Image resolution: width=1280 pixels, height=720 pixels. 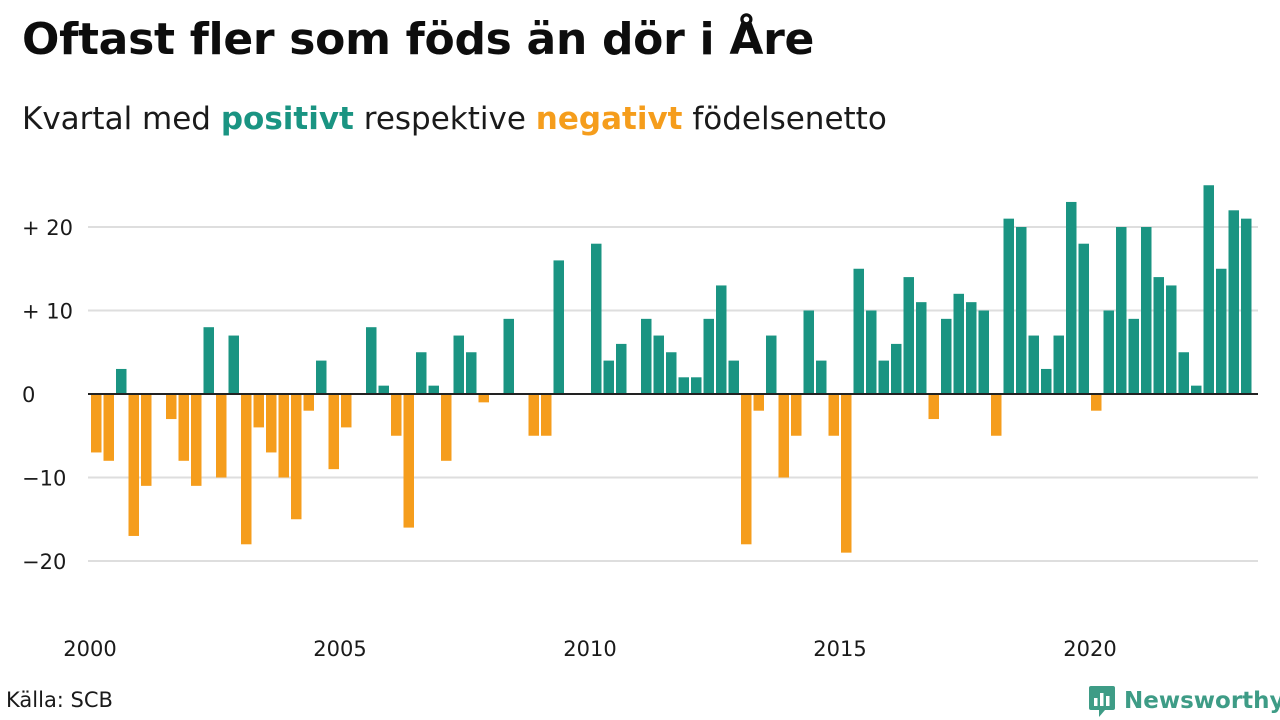 I want to click on bar-2007-q3, so click(x=471, y=373).